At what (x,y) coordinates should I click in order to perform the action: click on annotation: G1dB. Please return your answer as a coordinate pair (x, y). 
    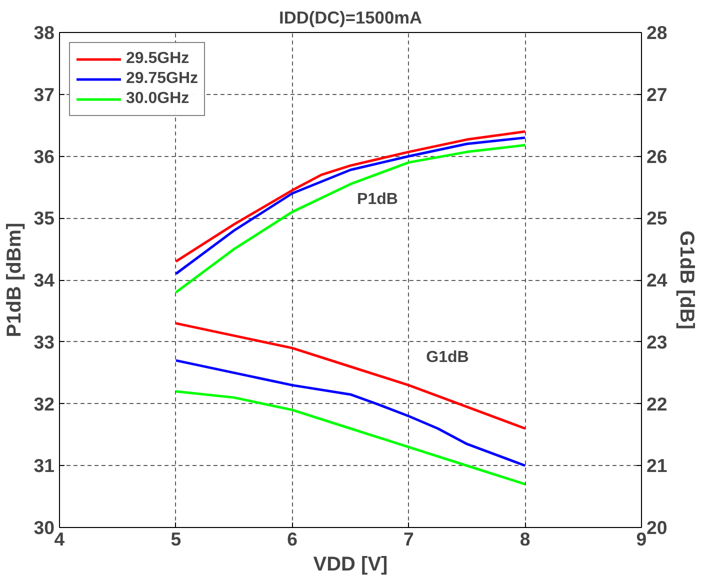
    Looking at the image, I should click on (447, 357).